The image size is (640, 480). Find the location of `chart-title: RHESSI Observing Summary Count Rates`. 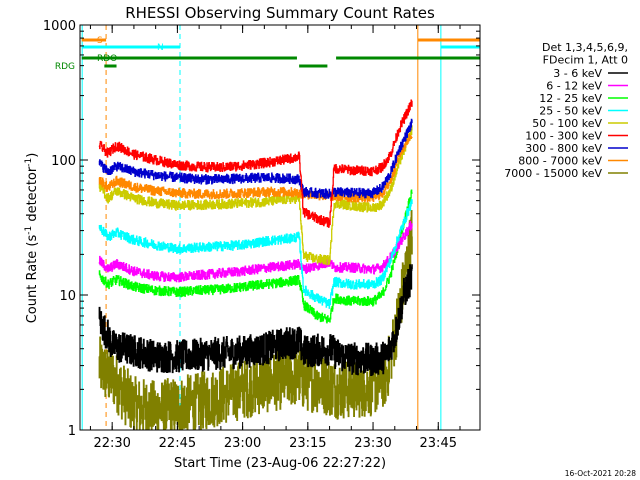

chart-title: RHESSI Observing Summary Count Rates is located at coordinates (280, 13).